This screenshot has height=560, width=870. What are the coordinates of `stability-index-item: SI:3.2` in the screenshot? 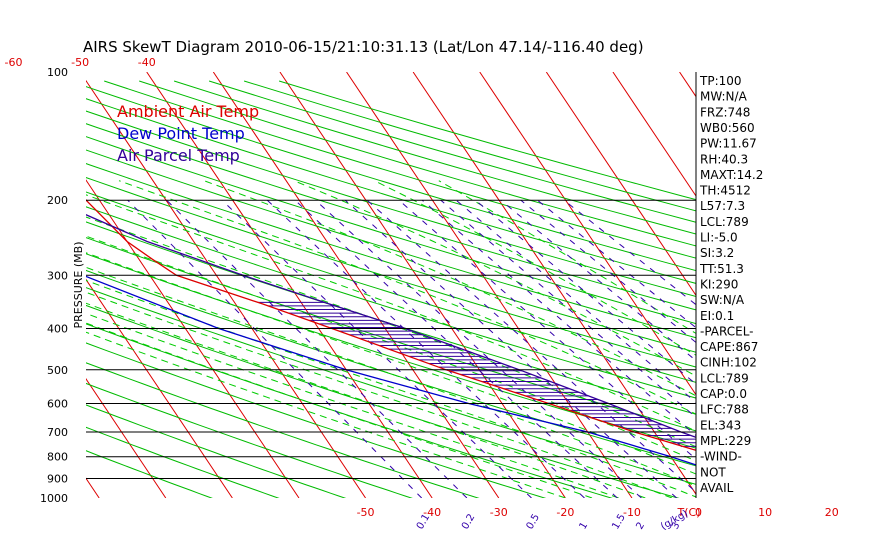 It's located at (717, 253).